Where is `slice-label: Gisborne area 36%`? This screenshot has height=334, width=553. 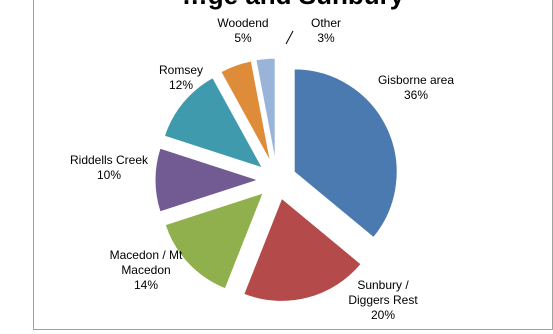
slice-label: Gisborne area 36% is located at coordinates (416, 87).